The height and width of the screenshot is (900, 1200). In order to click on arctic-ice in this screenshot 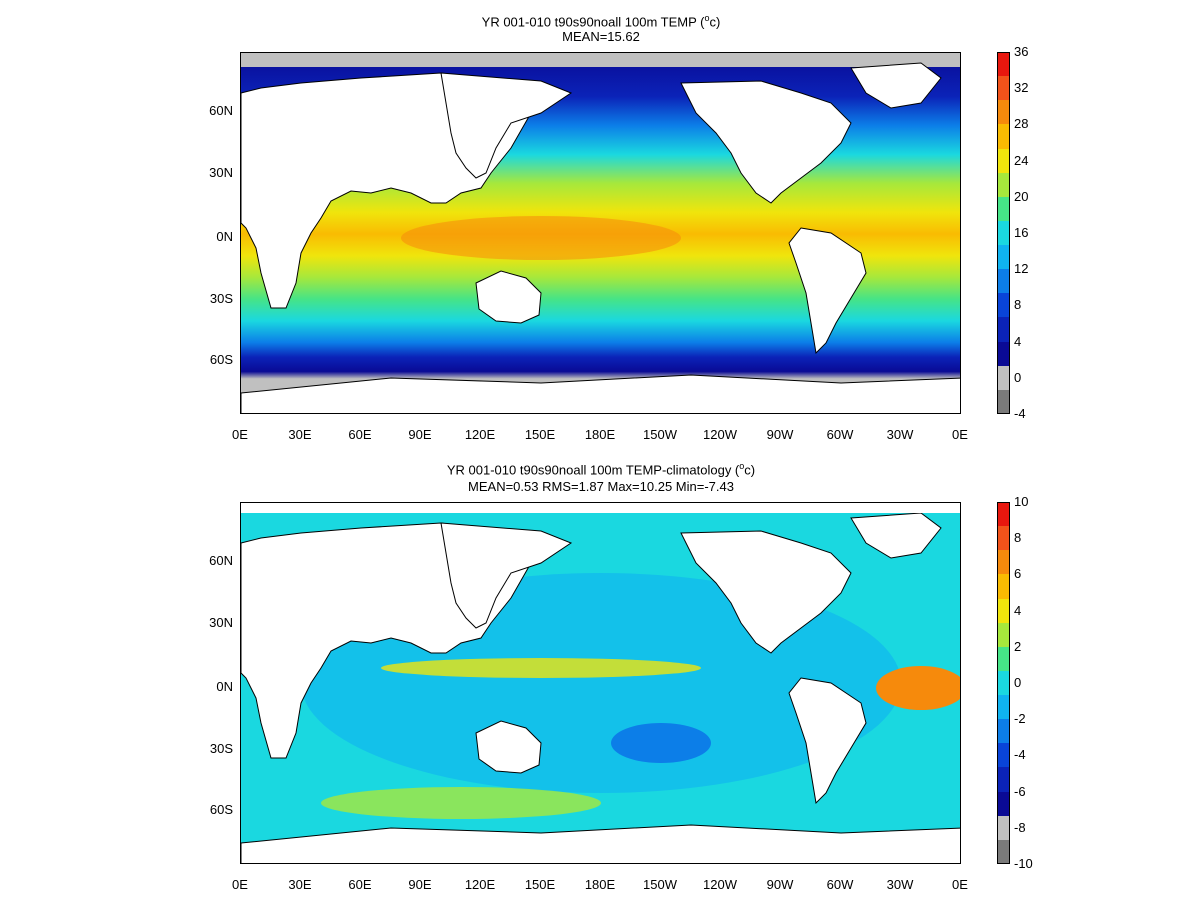, I will do `click(600, 60)`.